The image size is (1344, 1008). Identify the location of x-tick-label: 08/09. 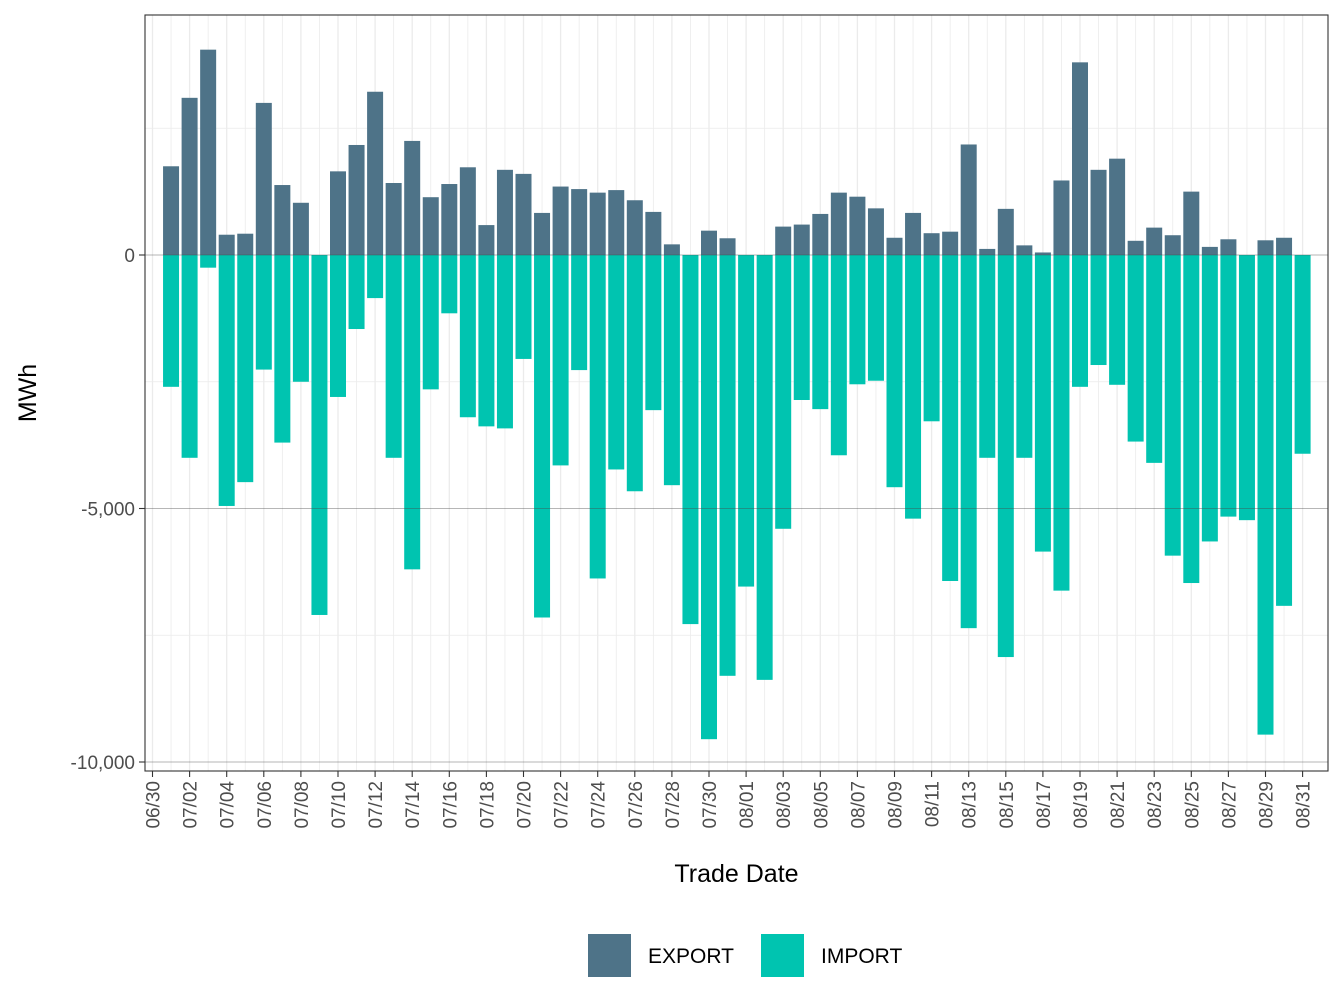
(896, 805).